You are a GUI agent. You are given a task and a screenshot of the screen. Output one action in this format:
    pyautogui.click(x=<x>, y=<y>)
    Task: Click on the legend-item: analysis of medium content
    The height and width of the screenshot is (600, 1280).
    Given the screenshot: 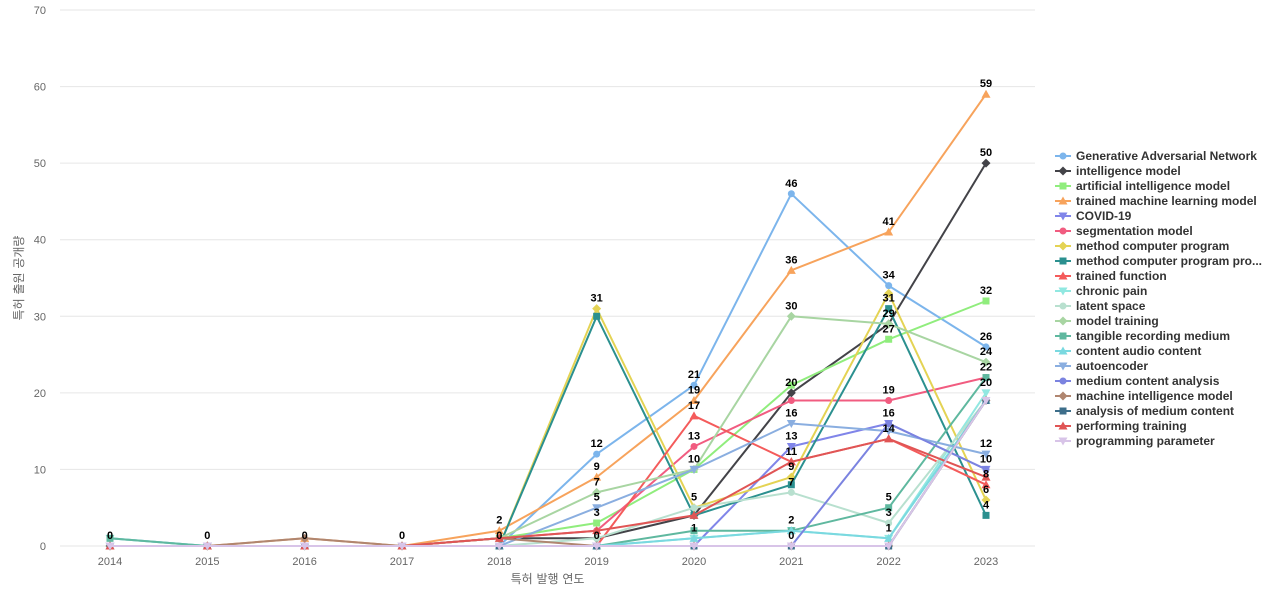 What is the action you would take?
    pyautogui.click(x=1144, y=411)
    